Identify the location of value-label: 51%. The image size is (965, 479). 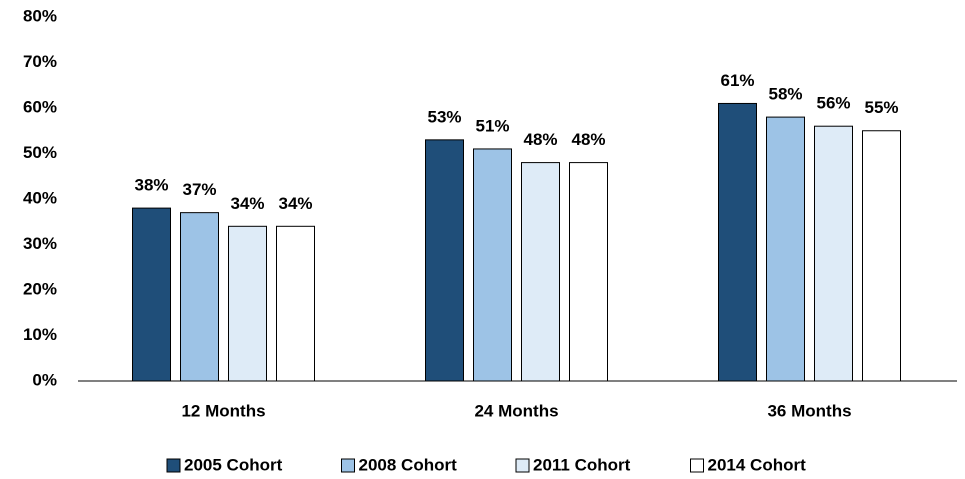
(492, 125).